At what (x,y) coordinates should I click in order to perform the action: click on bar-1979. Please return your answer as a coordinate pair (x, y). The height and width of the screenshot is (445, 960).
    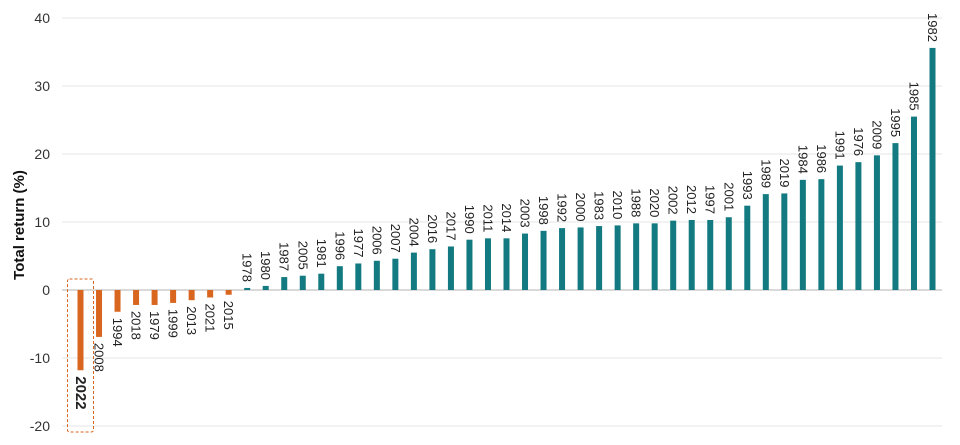
    Looking at the image, I should click on (154, 297).